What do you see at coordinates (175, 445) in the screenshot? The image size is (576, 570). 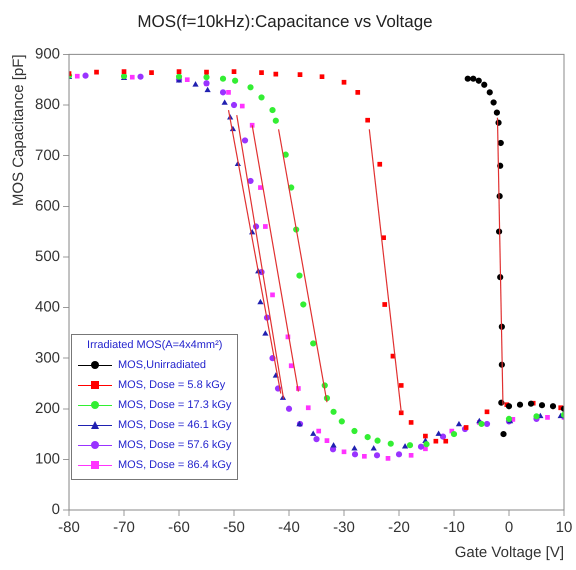 I see `legend-label: MOS, Dose = 57.6 kGy` at bounding box center [175, 445].